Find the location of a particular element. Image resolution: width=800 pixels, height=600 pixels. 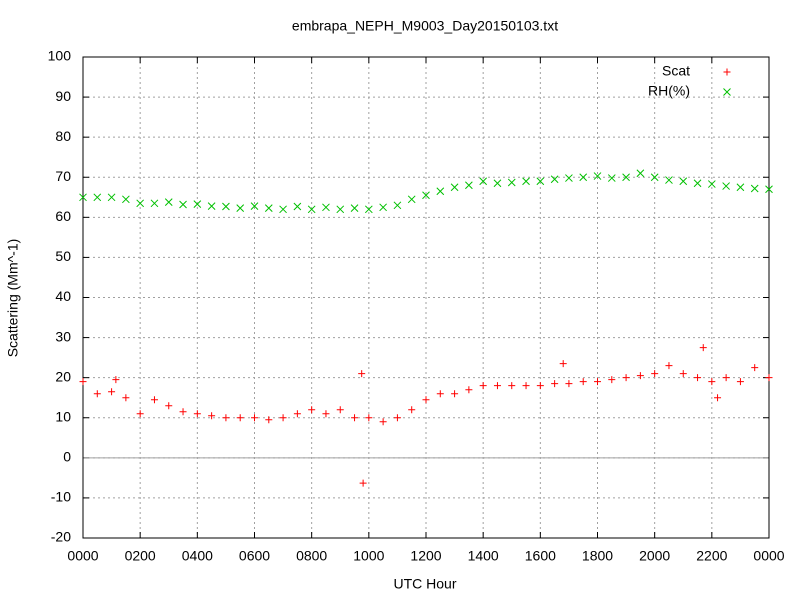

y-tick-label: 10 is located at coordinates (63, 416).